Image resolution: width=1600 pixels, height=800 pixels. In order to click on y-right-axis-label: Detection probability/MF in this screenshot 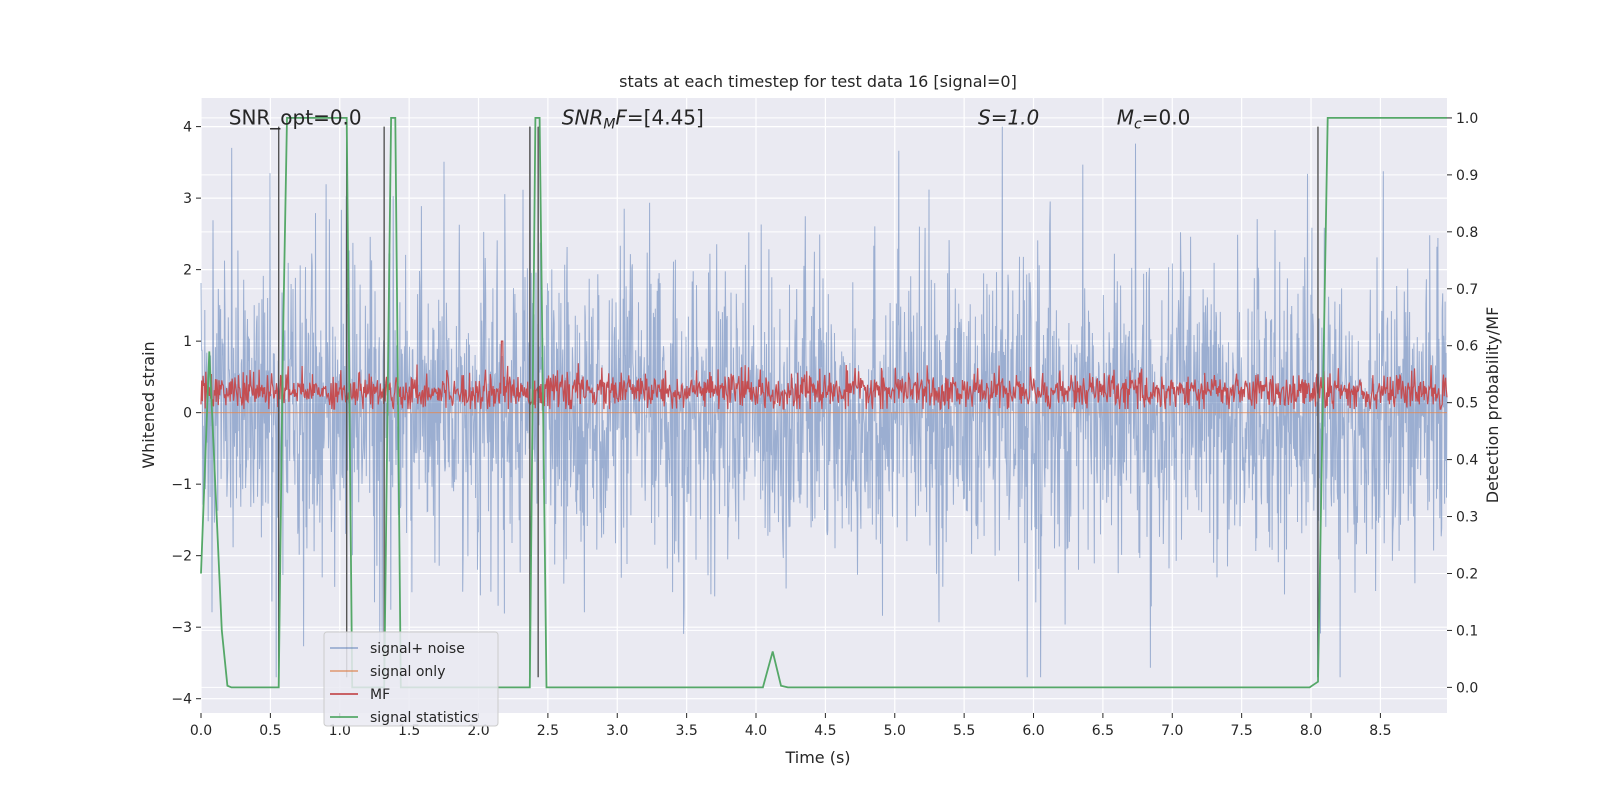, I will do `click(1492, 405)`.